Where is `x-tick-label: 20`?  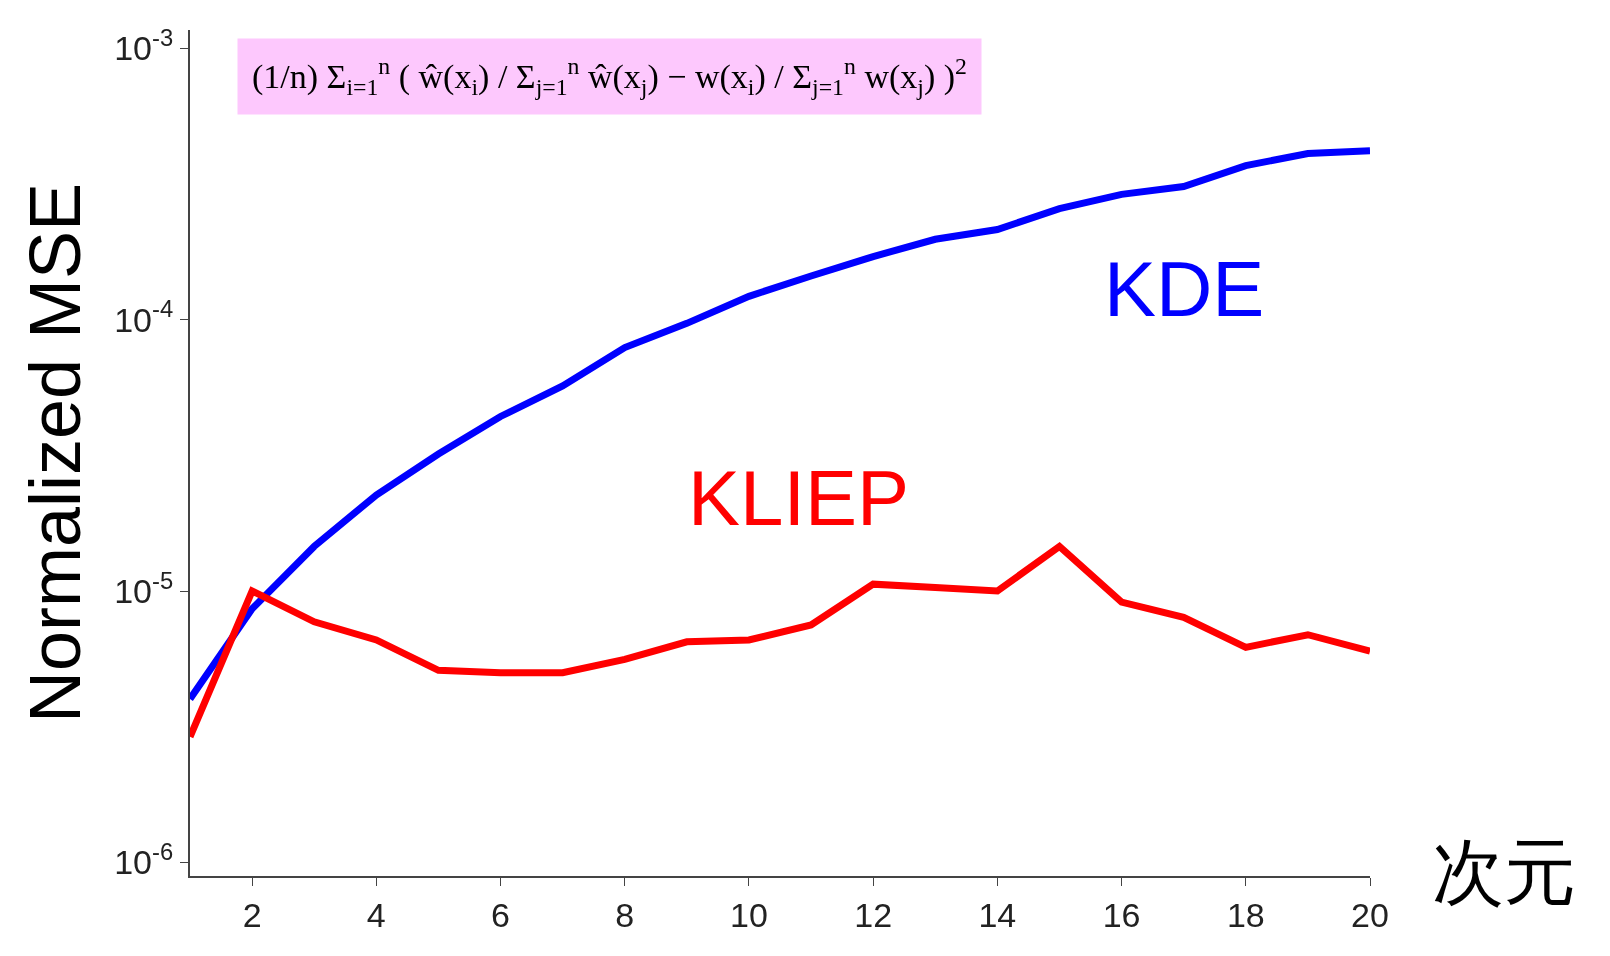
x-tick-label: 20 is located at coordinates (1370, 914).